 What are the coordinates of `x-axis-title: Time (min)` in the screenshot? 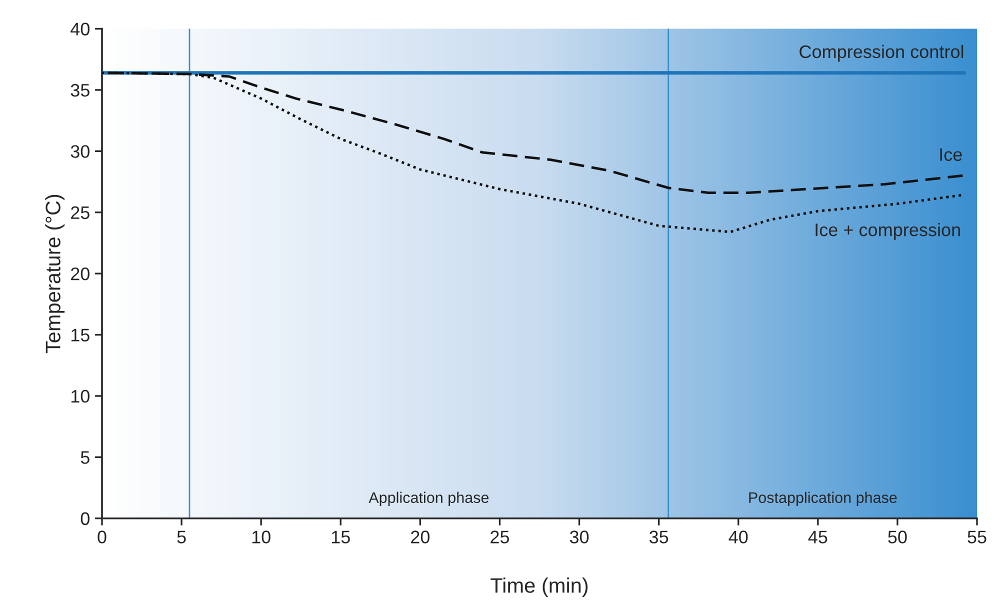 It's located at (539, 587).